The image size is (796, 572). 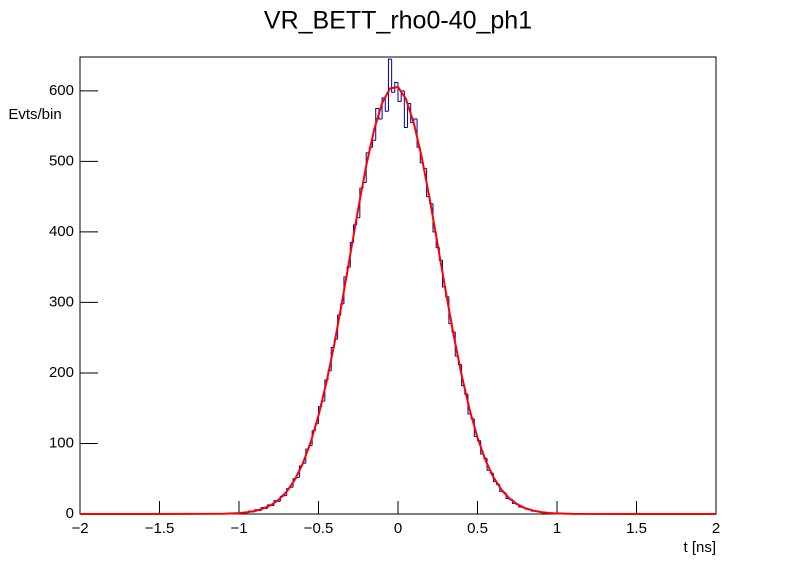 What do you see at coordinates (716, 528) in the screenshot?
I see `x-tick-label: 2` at bounding box center [716, 528].